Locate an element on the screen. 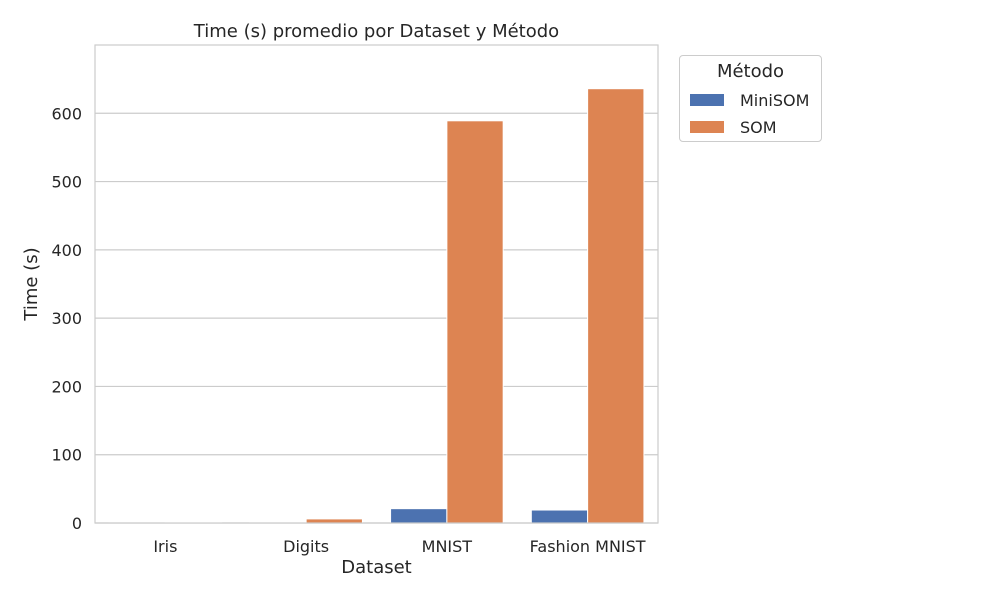 The width and height of the screenshot is (1000, 604). x-tick-label: Digits is located at coordinates (306, 546).